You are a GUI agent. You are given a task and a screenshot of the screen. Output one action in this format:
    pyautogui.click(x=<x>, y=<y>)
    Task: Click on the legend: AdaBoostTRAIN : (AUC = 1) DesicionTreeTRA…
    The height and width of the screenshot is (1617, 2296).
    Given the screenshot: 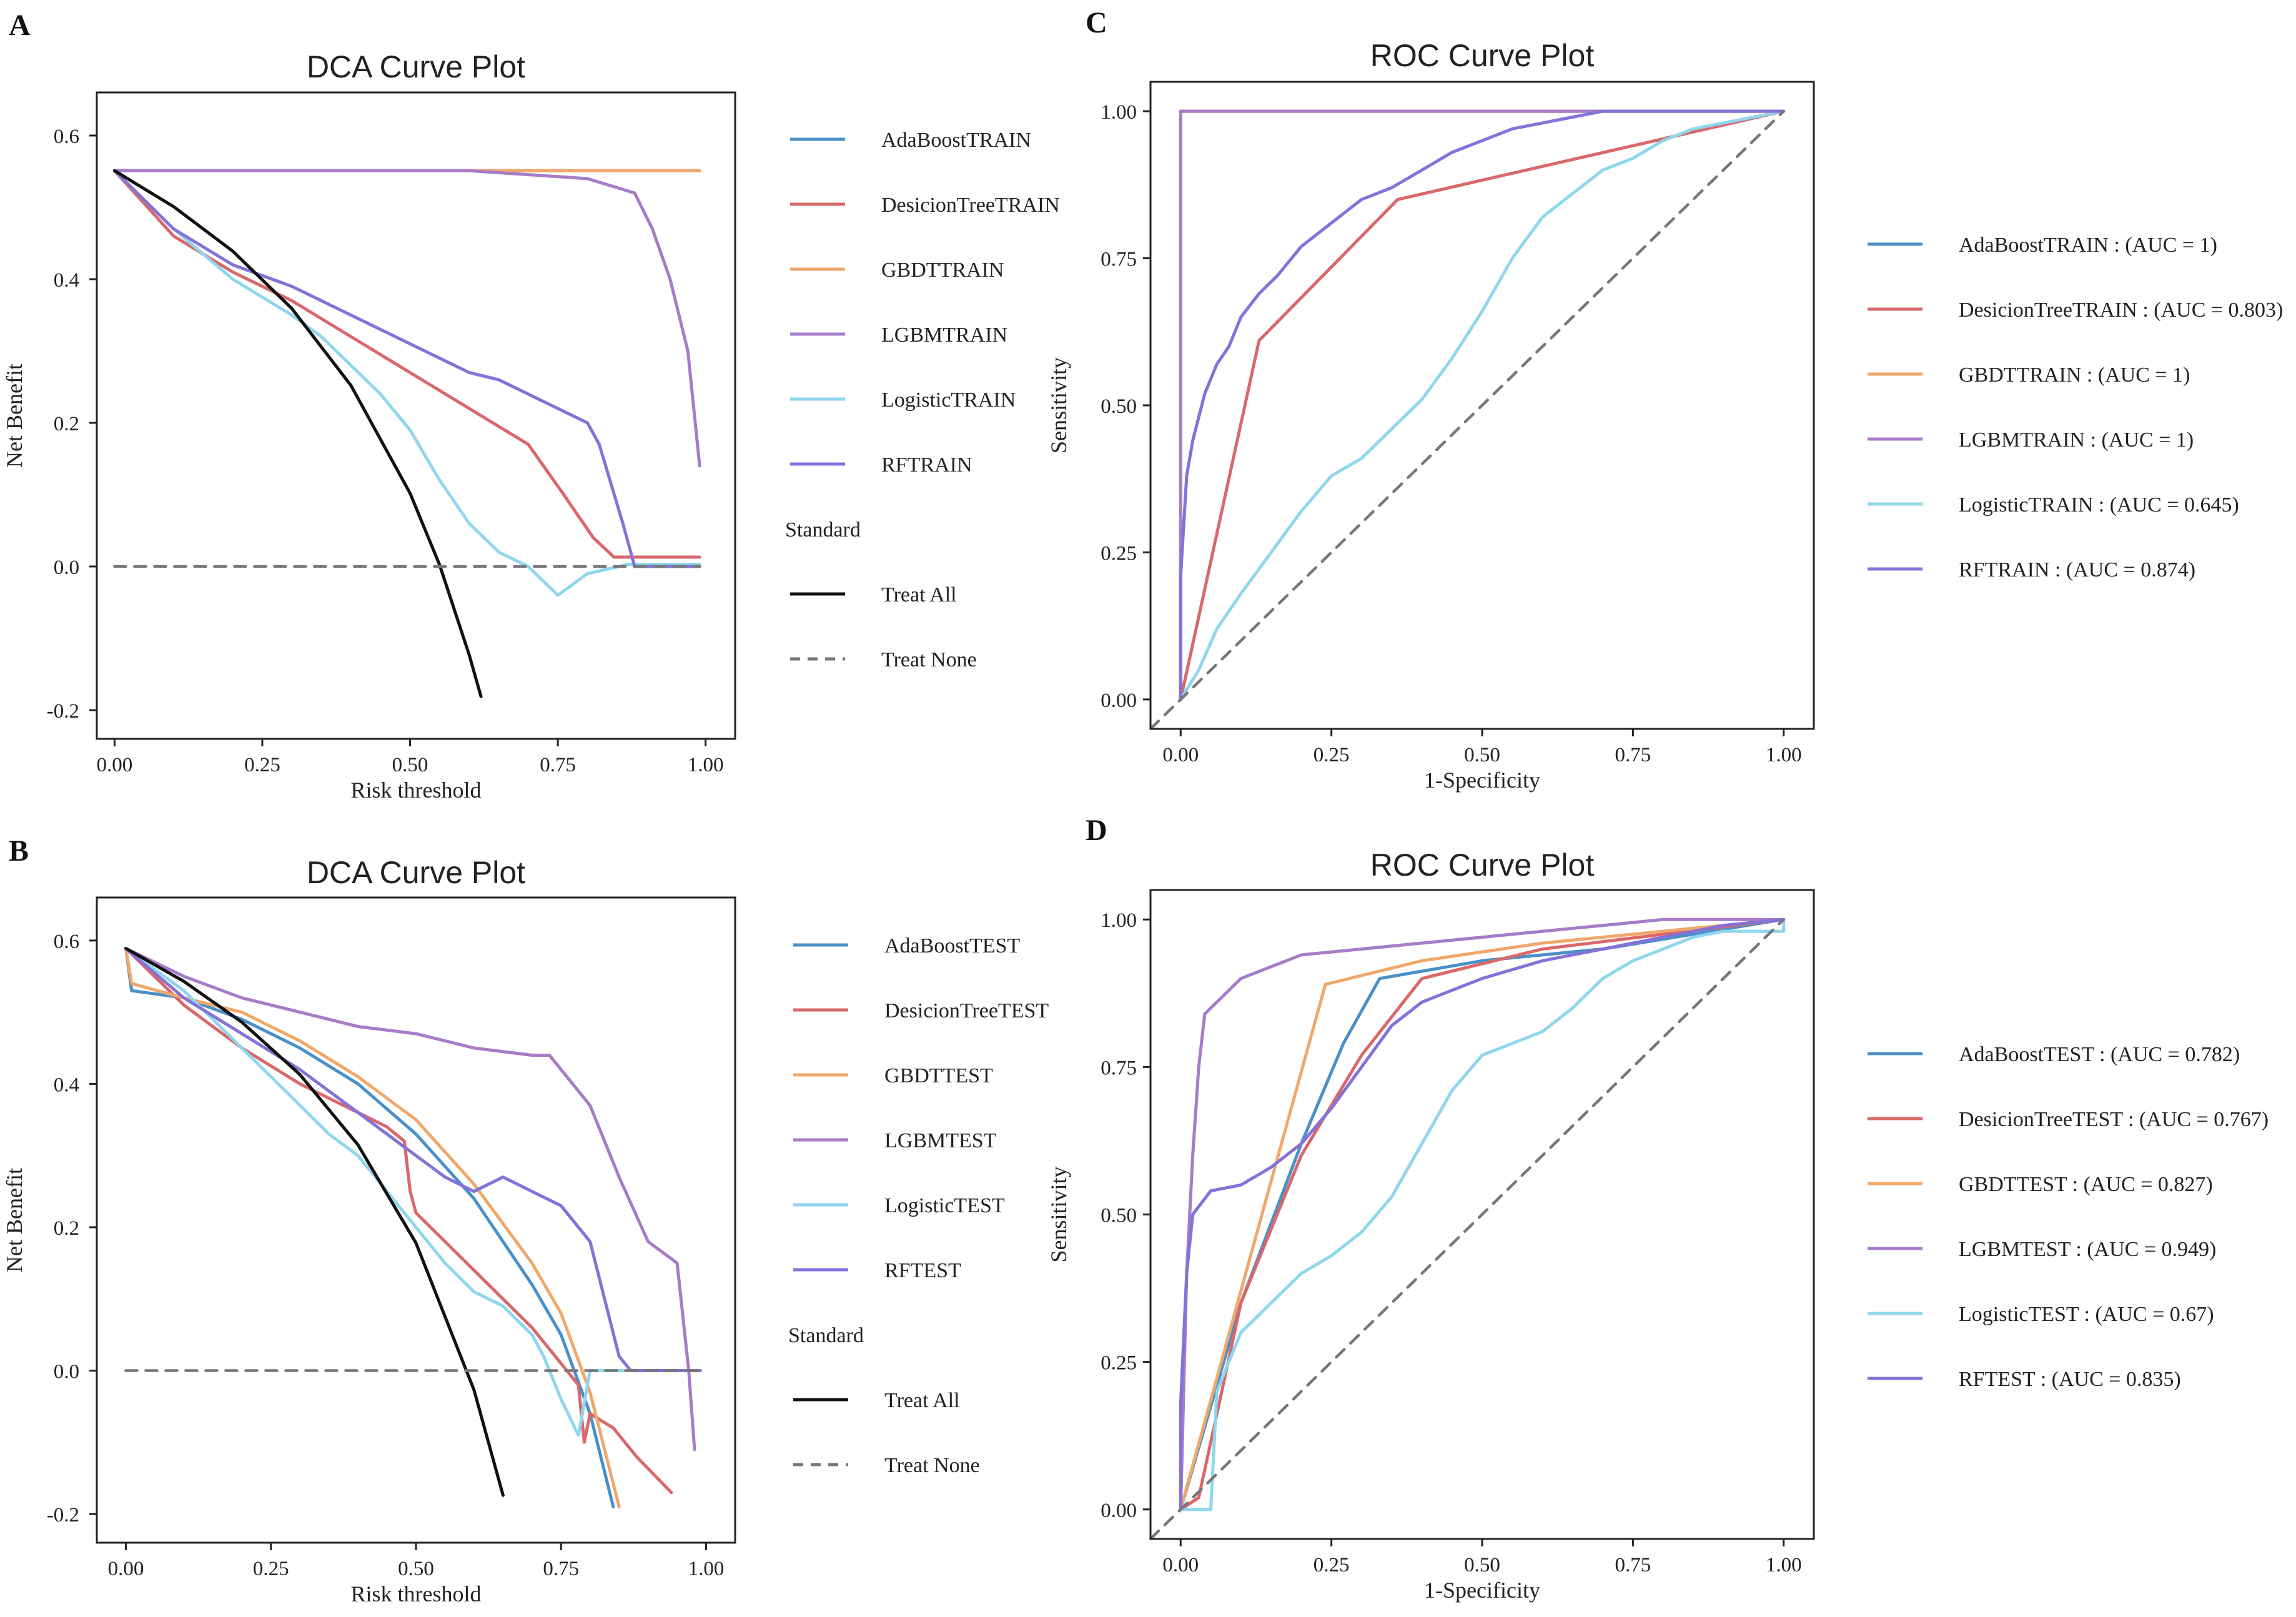 What is the action you would take?
    pyautogui.click(x=2075, y=407)
    